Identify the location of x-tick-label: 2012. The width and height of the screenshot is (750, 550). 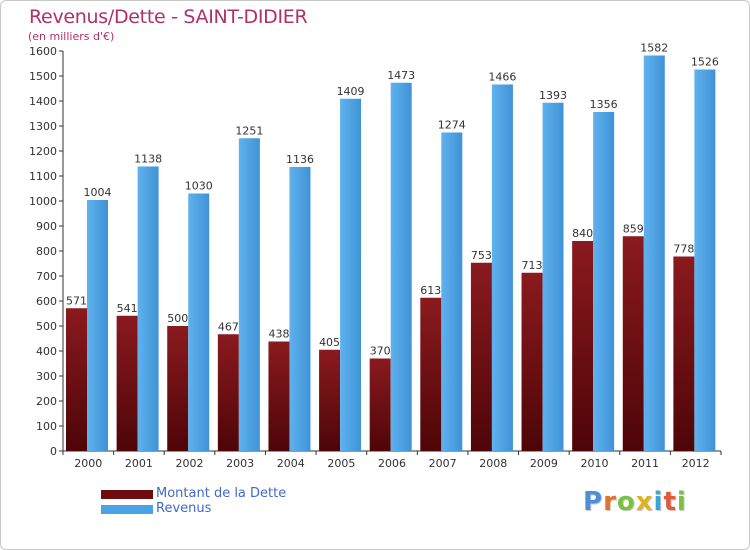
(696, 463).